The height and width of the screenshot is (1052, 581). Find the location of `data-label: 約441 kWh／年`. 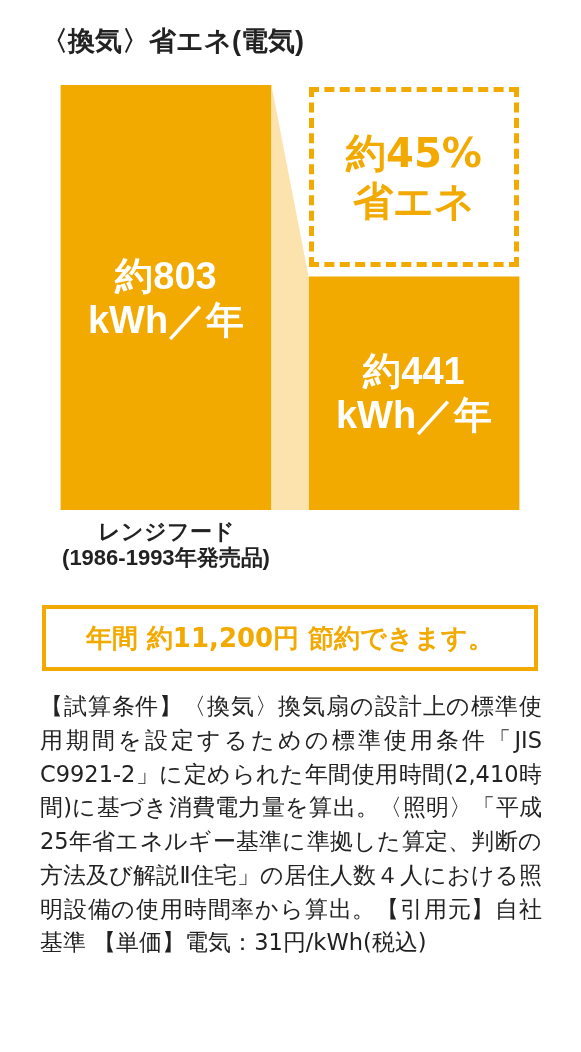

data-label: 約441 kWh／年 is located at coordinates (414, 393).